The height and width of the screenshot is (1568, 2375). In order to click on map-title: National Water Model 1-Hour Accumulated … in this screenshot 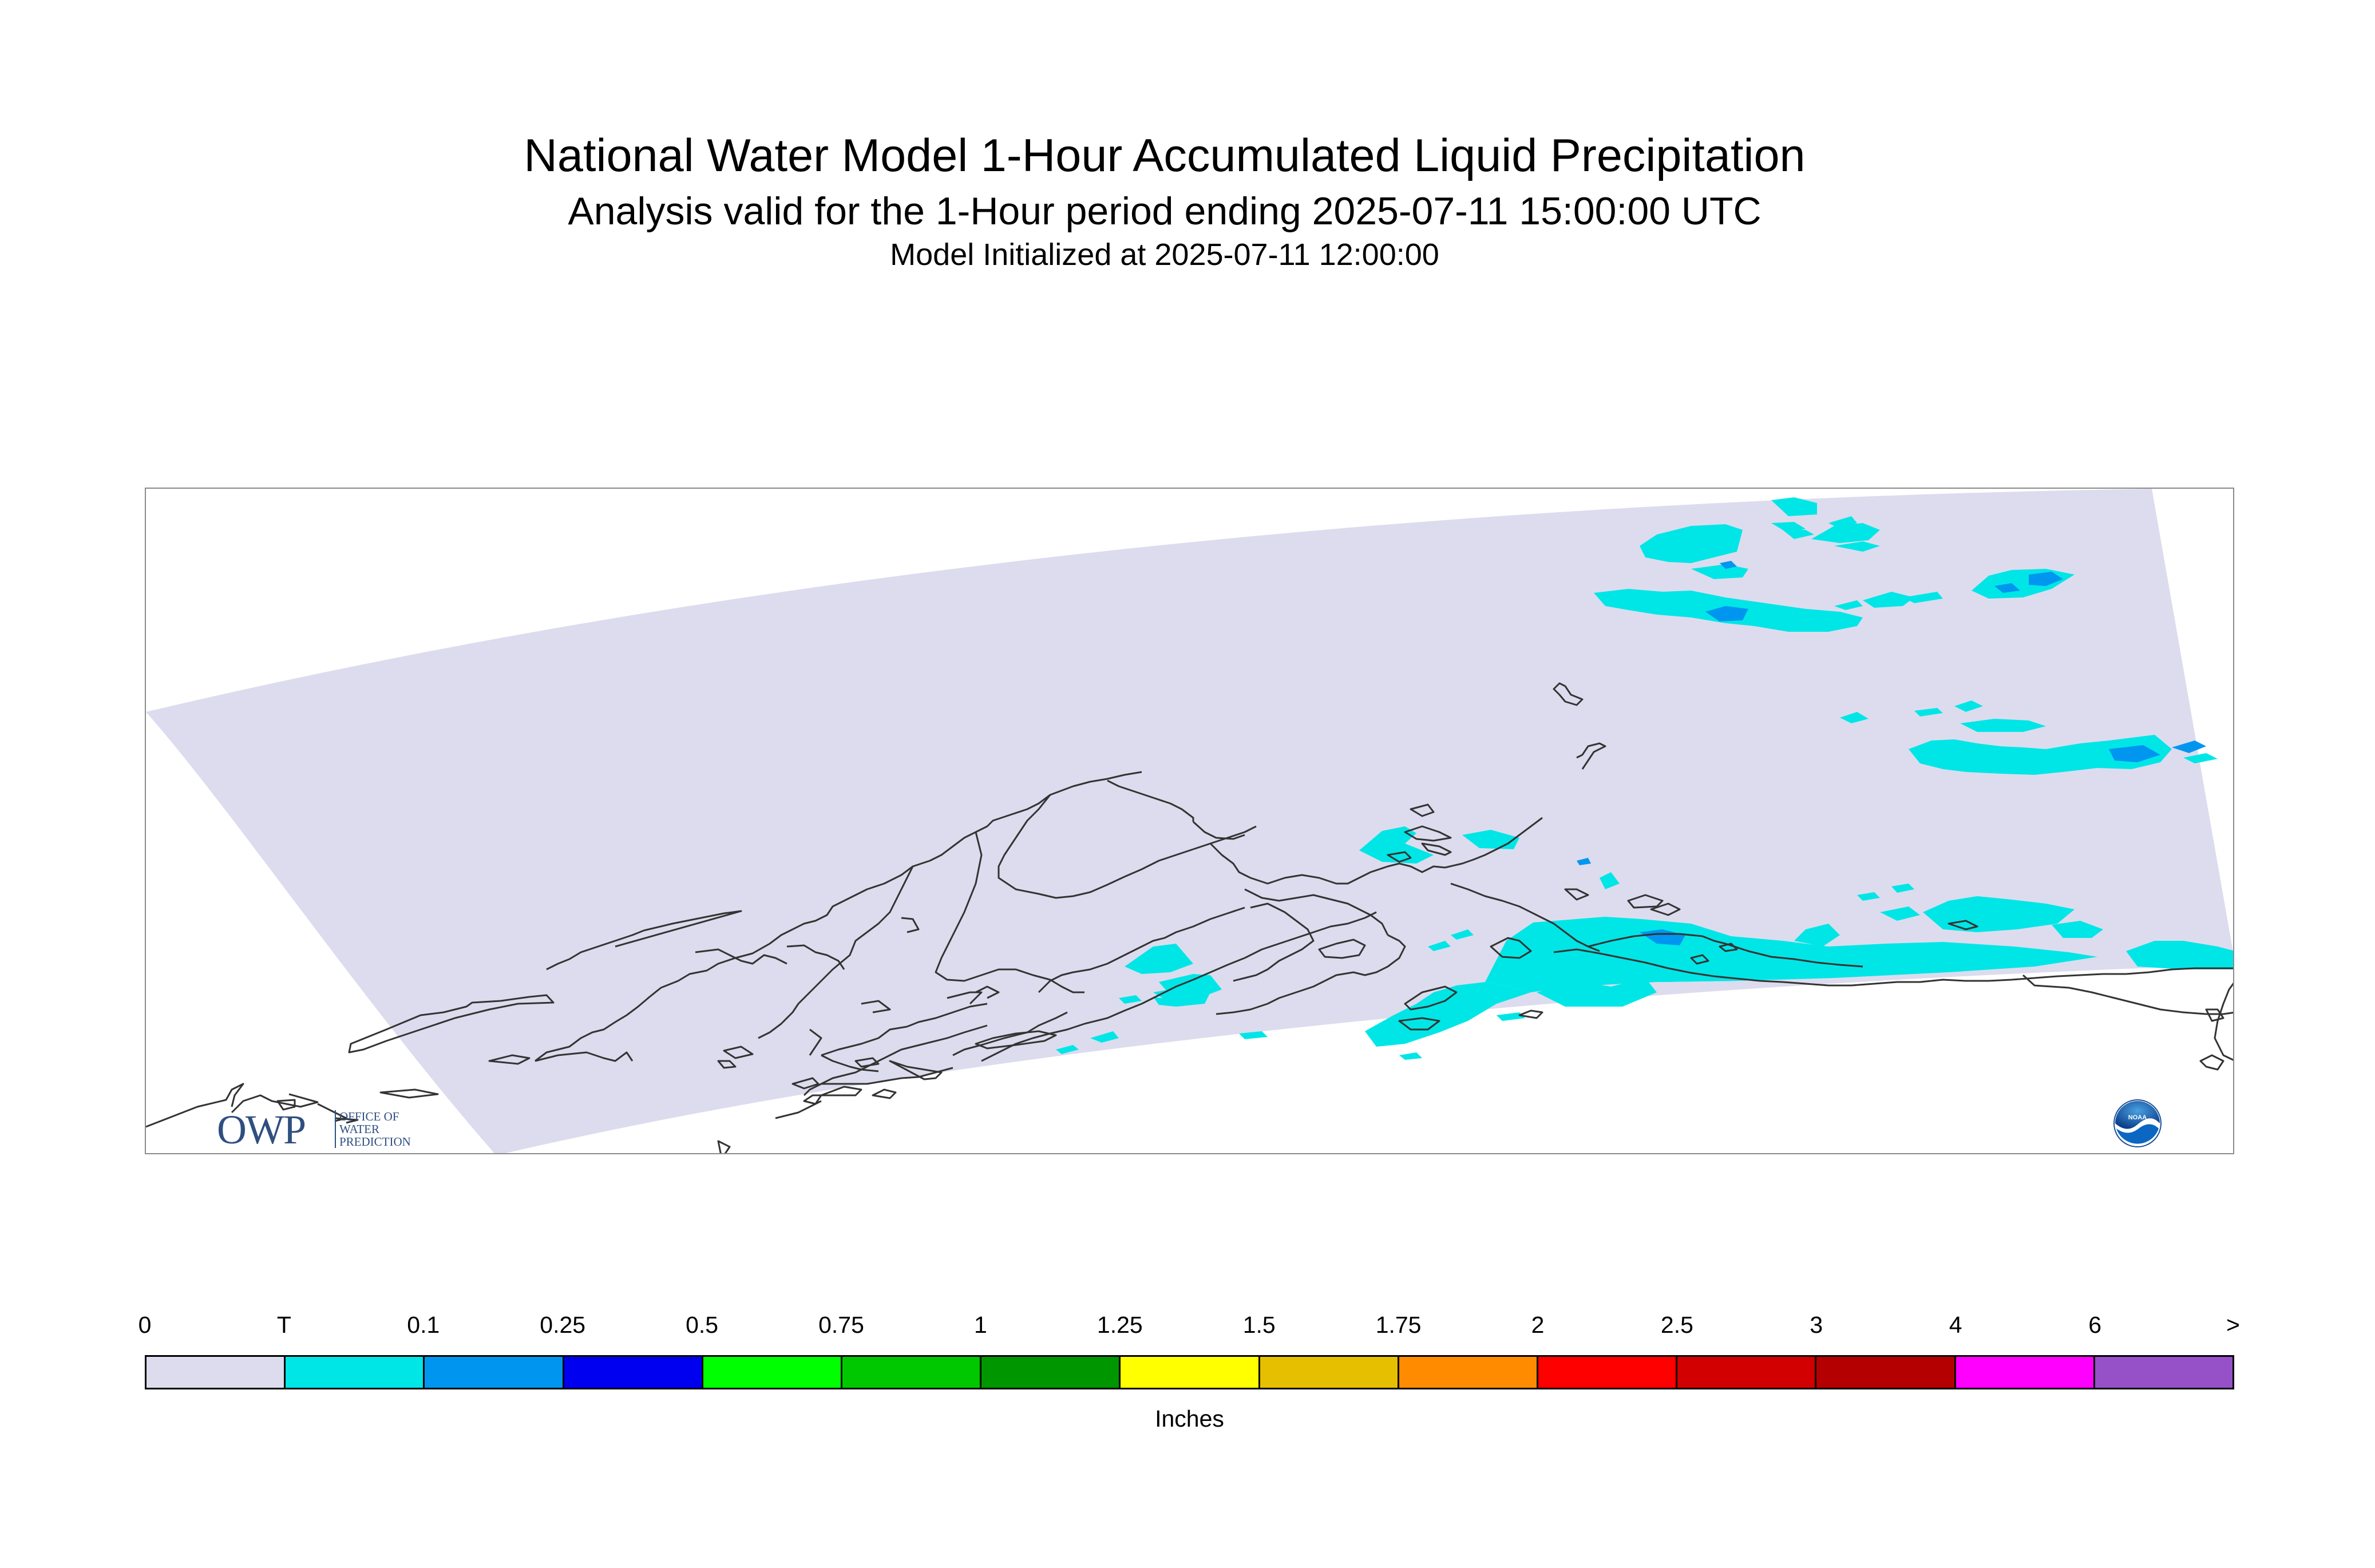, I will do `click(1165, 155)`.